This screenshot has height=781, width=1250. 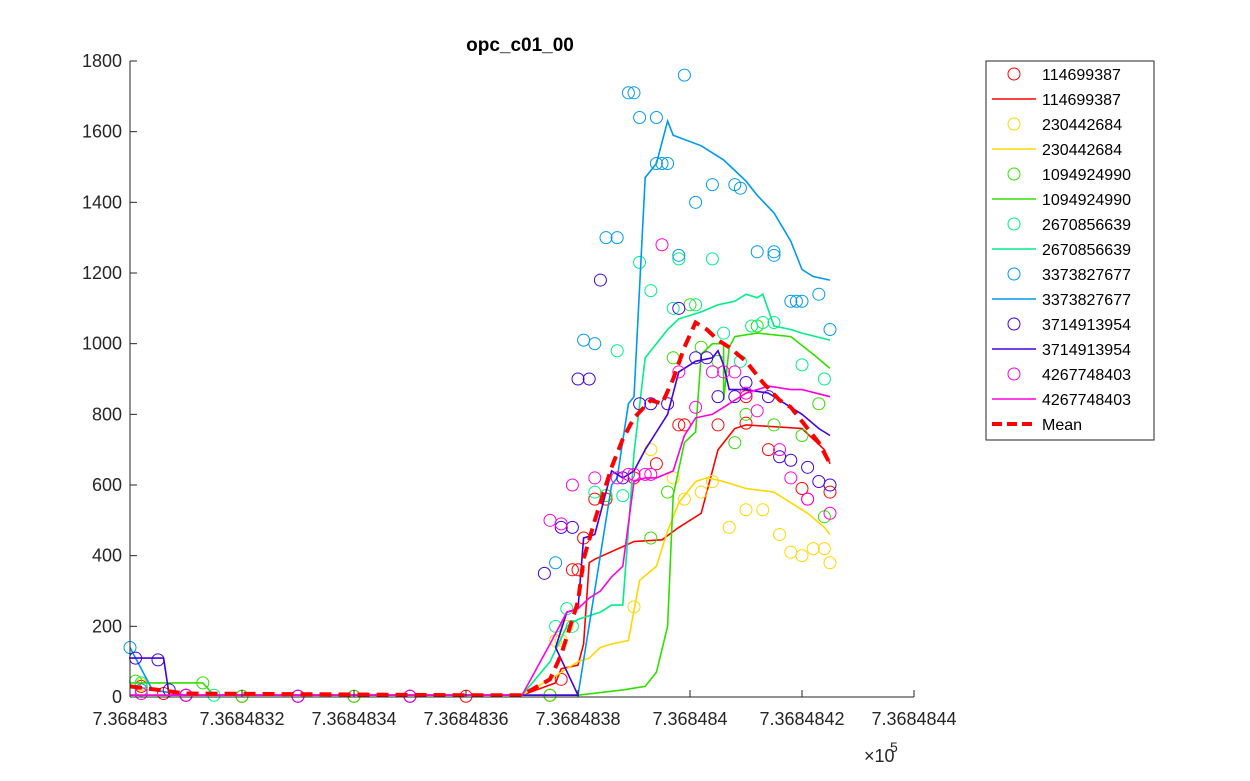 I want to click on y-tick-label: 600, so click(x=107, y=485).